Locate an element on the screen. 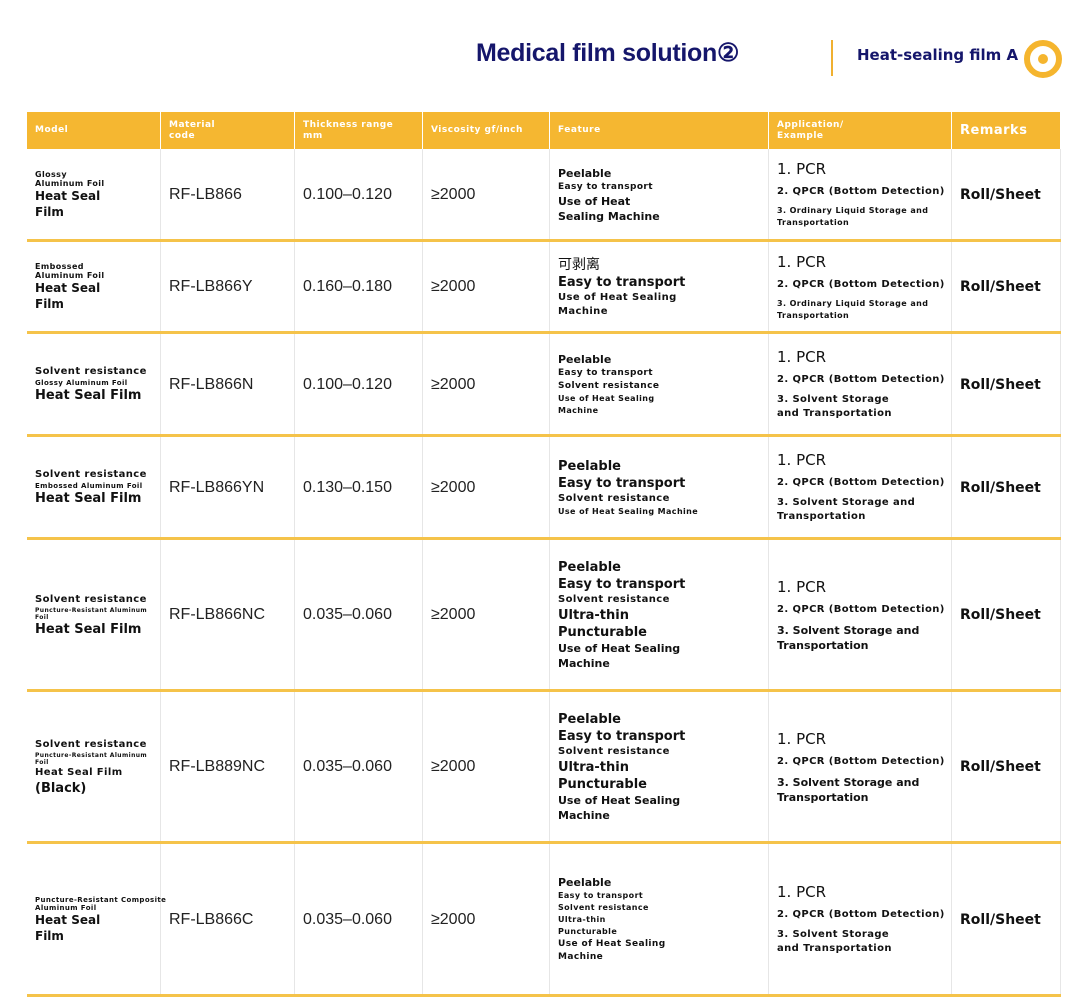 This screenshot has height=1001, width=1090. icon is located at coordinates (1043, 59).